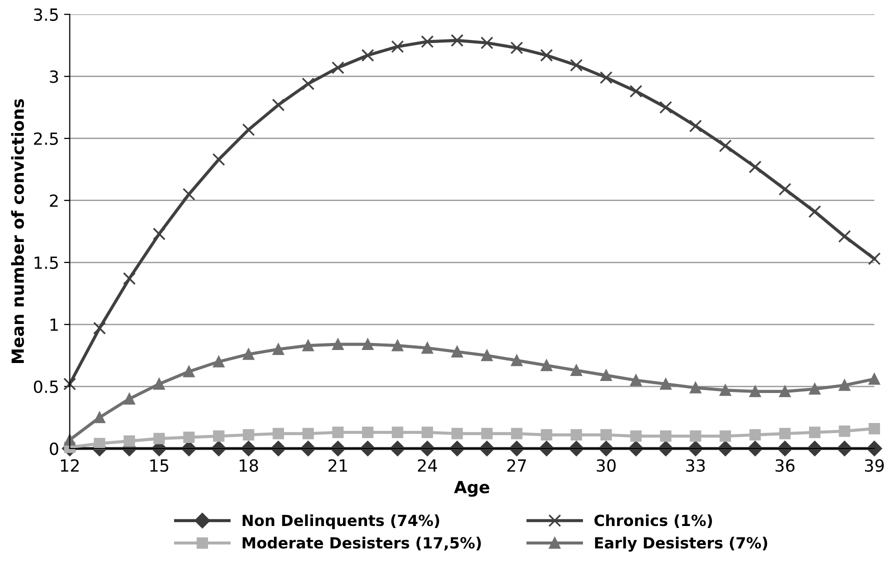  I want to click on y-tick-label: 2.5, so click(46, 138).